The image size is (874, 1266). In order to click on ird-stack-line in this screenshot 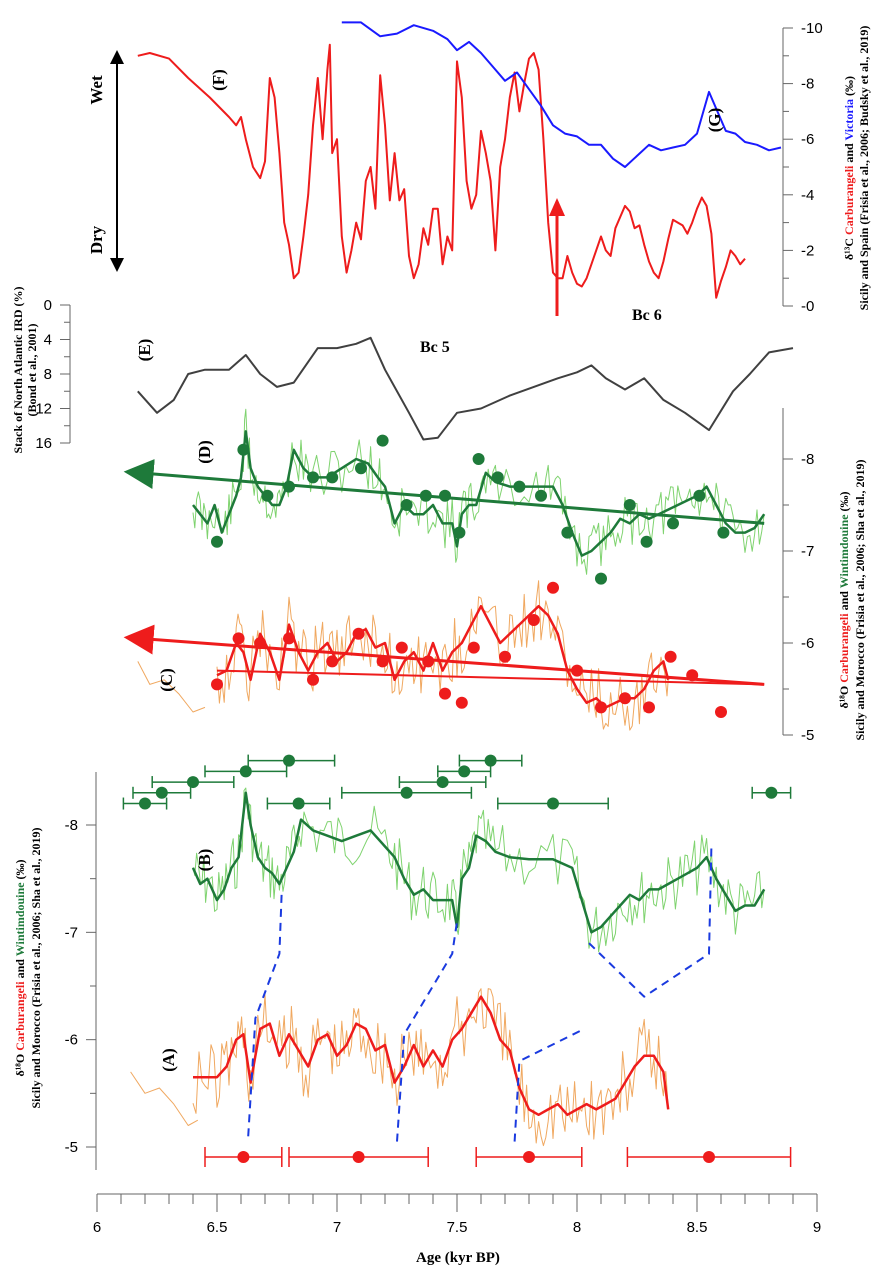, I will do `click(465, 388)`.